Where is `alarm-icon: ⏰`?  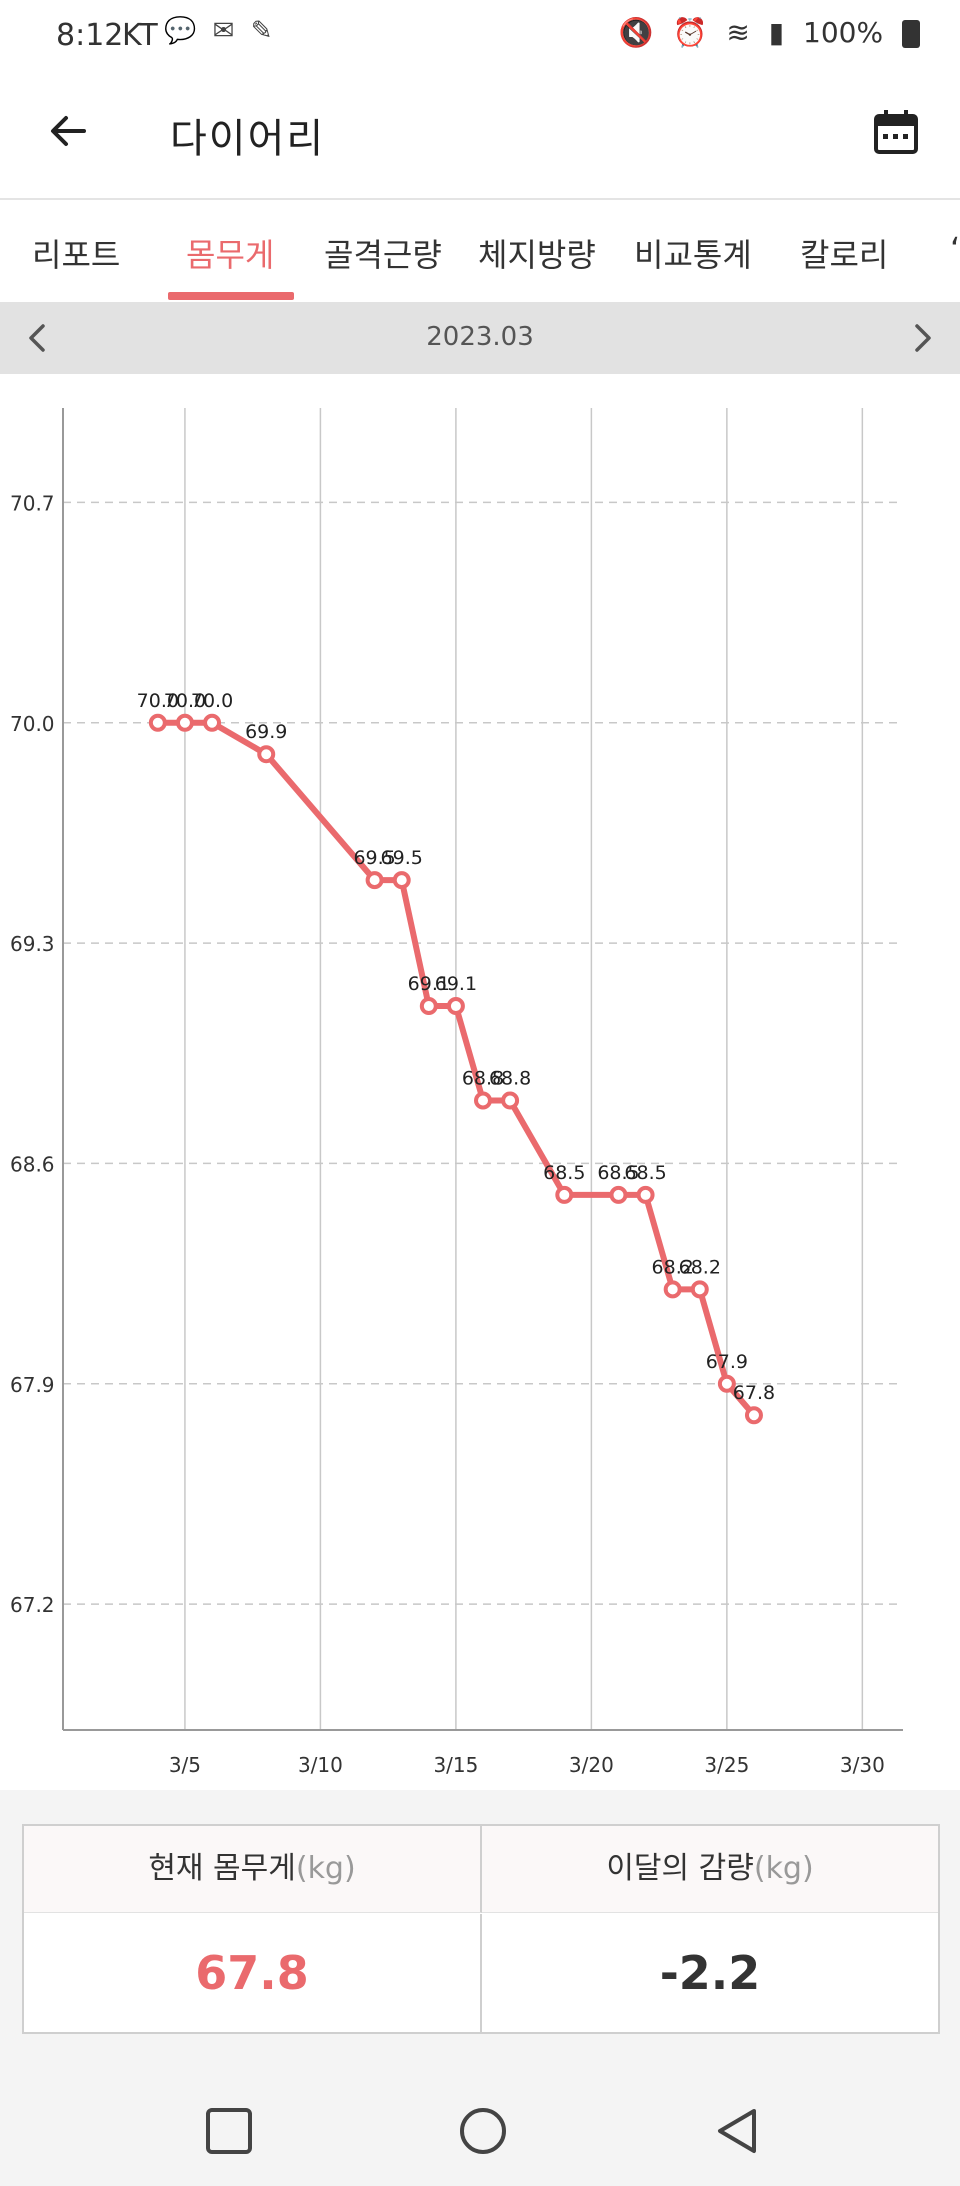 alarm-icon: ⏰ is located at coordinates (690, 32).